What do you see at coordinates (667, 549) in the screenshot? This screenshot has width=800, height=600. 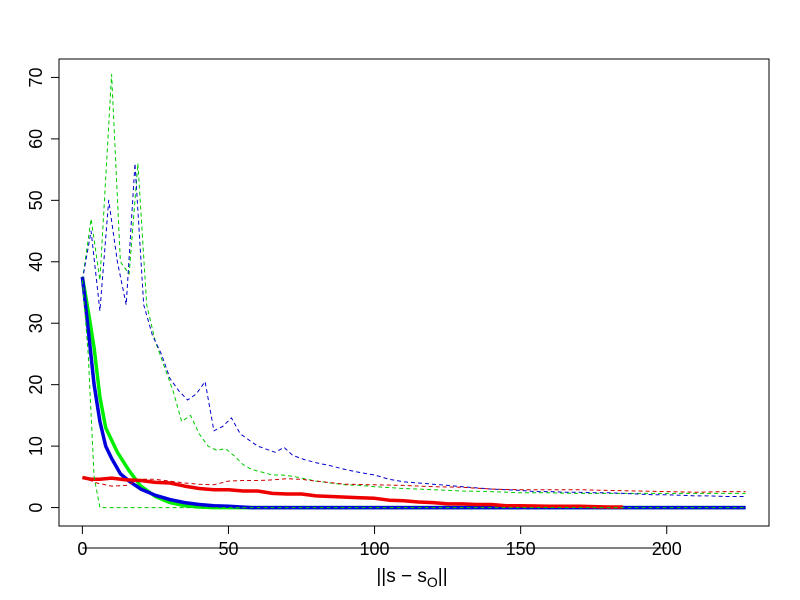 I see `x-tick-label: 200` at bounding box center [667, 549].